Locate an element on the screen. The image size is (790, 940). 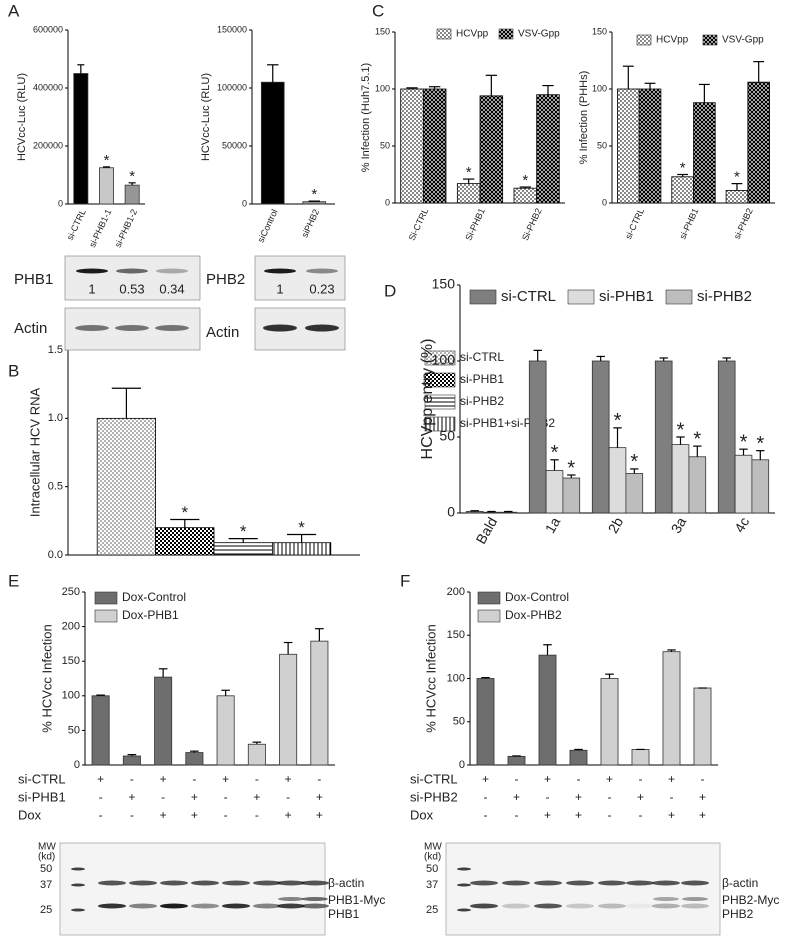
y-tick-label: 200000 is located at coordinates (48, 145).